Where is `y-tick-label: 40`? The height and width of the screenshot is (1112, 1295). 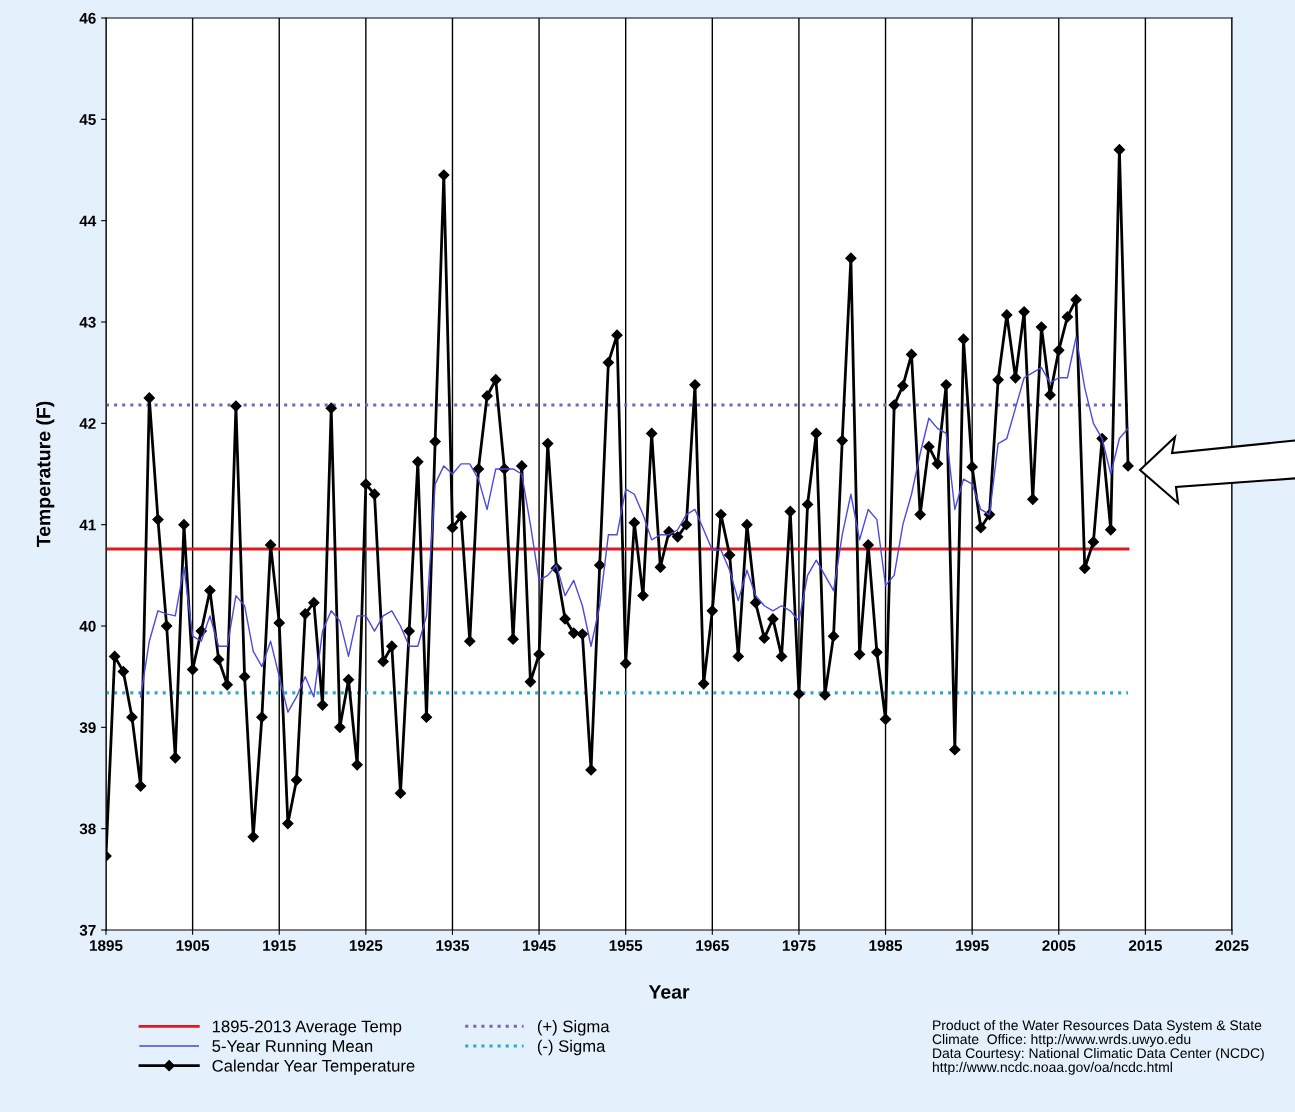 y-tick-label: 40 is located at coordinates (87, 626).